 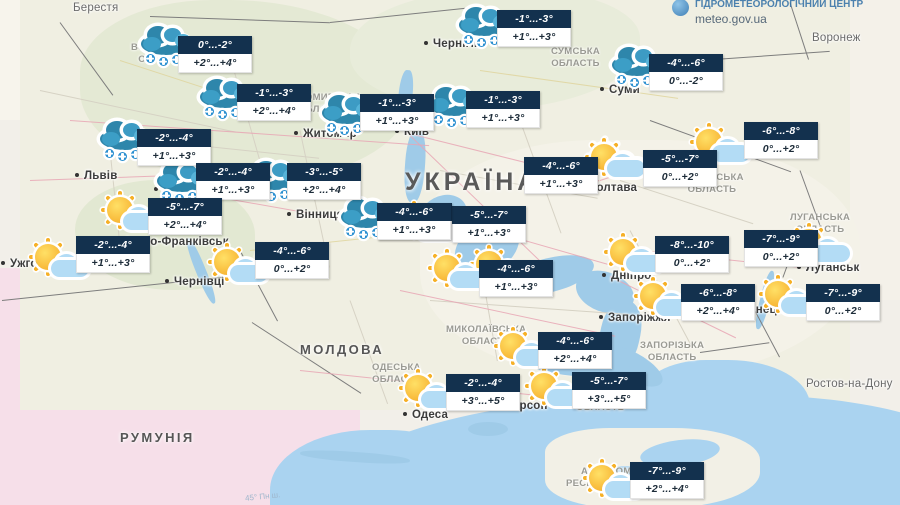 I want to click on temperature-chip: -3°...-5° +2°...+4°, so click(x=324, y=181).